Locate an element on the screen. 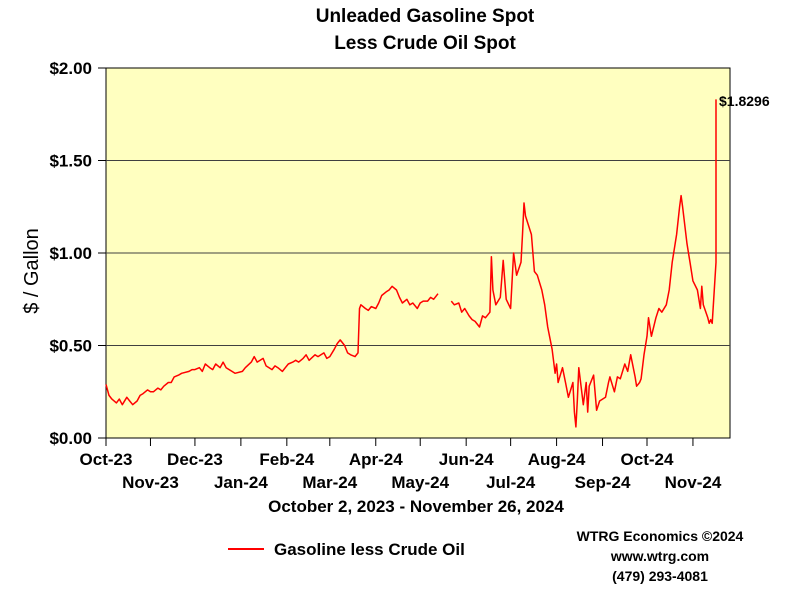  x-tick-label-7: May-24 is located at coordinates (420, 482).